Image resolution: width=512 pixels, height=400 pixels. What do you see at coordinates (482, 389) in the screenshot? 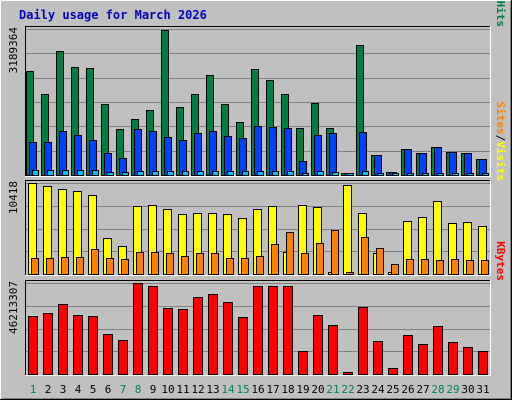
I see `day-label: 31` at bounding box center [482, 389].